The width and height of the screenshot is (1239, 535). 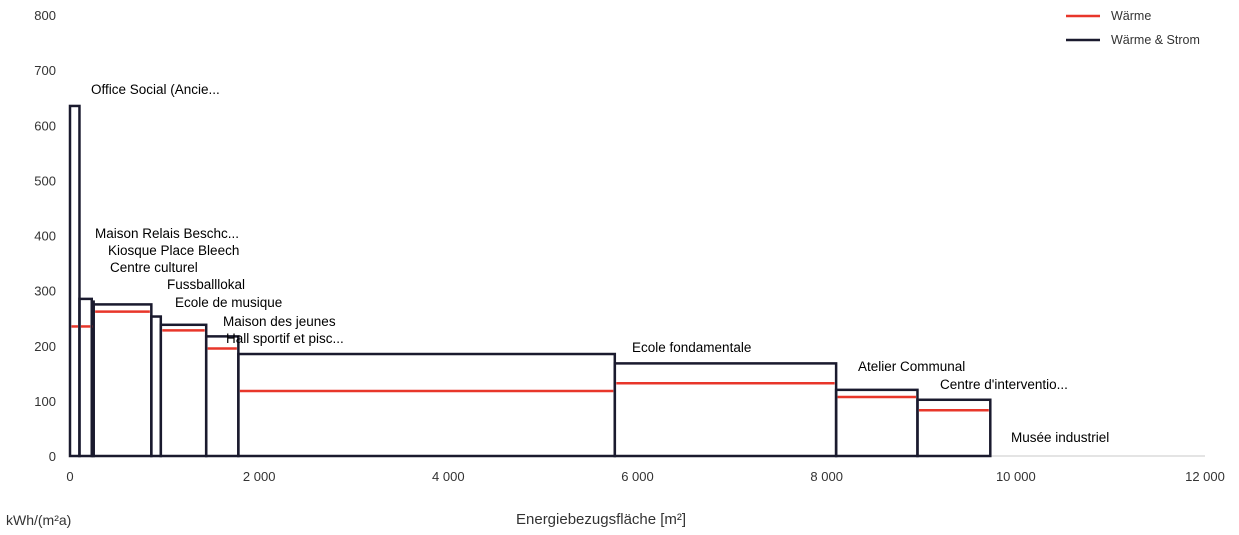 I want to click on y-tick-label: 200, so click(x=45, y=346).